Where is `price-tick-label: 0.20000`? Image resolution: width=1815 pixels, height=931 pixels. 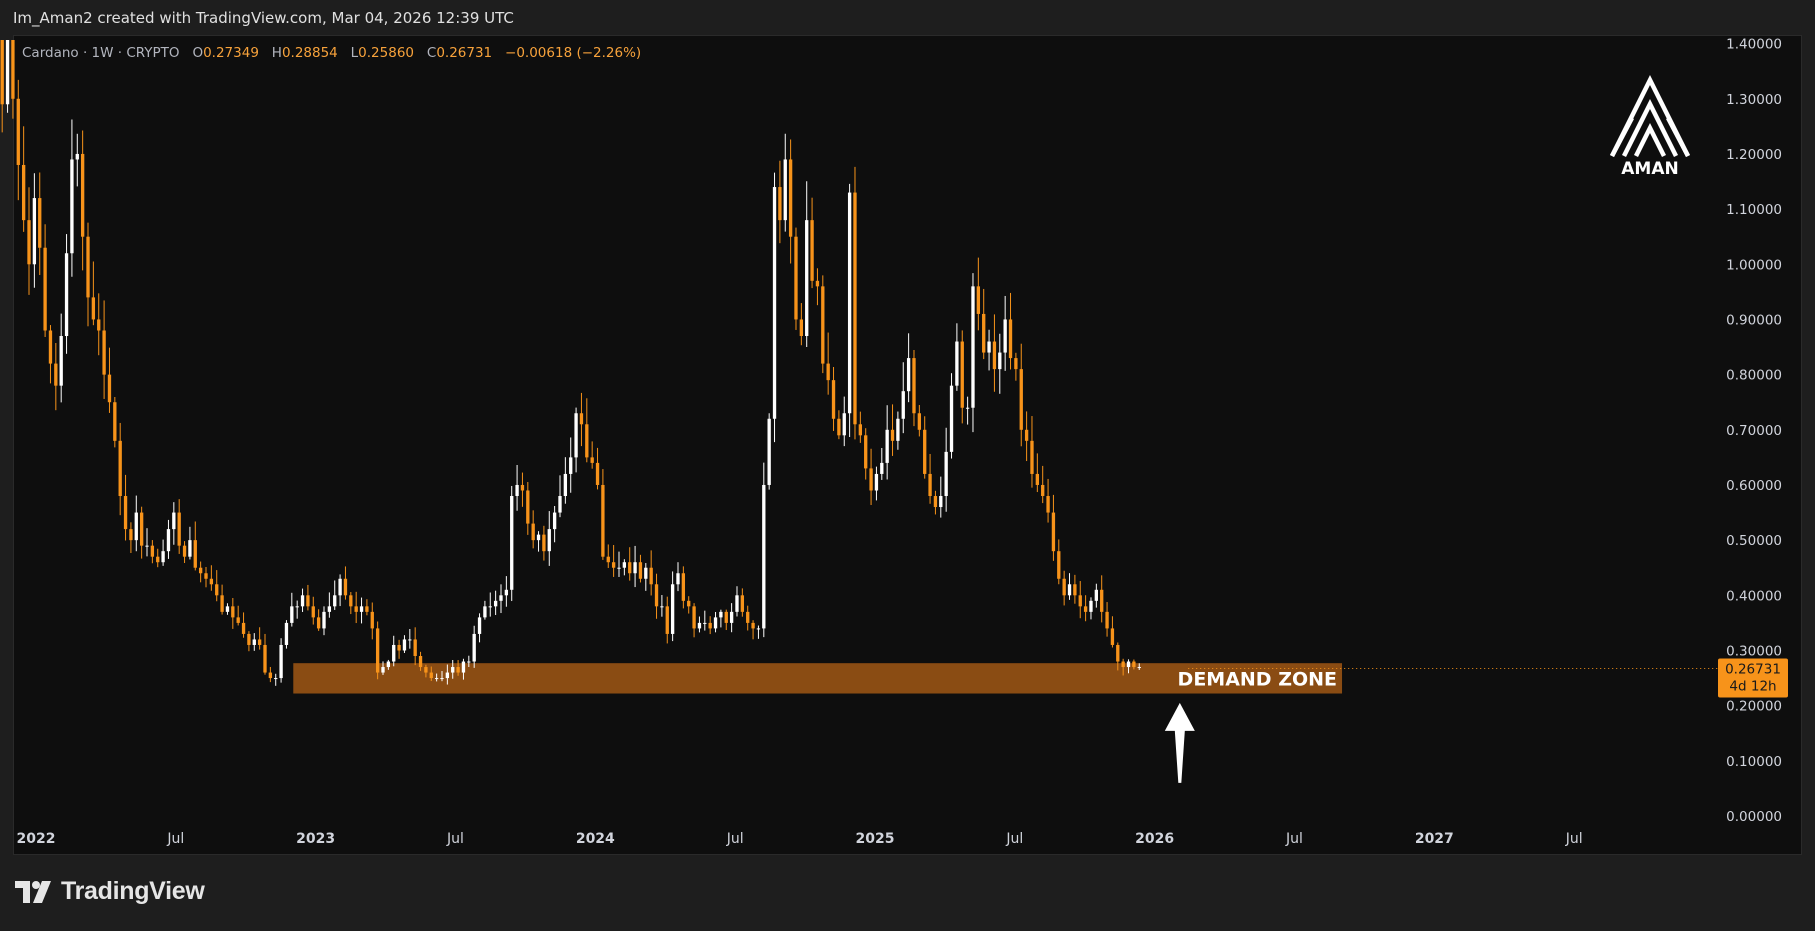
price-tick-label: 0.20000 is located at coordinates (1754, 707).